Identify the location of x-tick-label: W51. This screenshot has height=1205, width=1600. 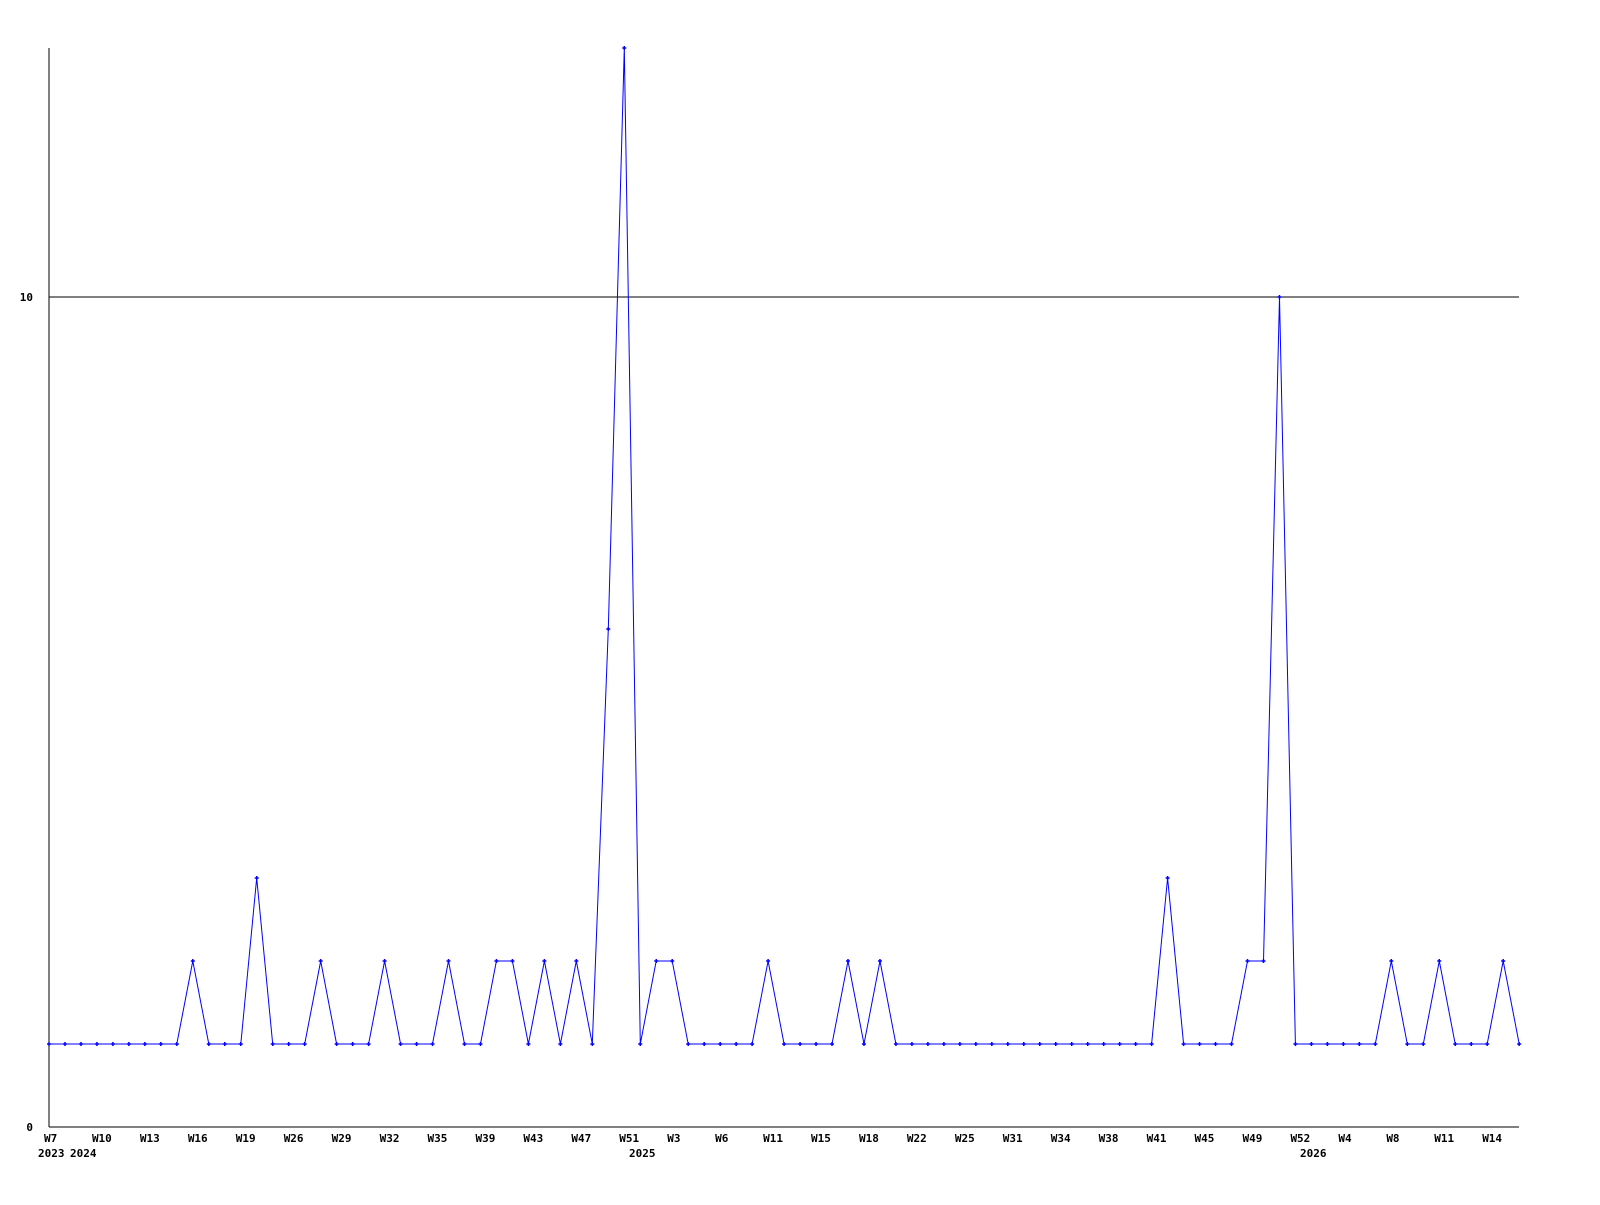
(629, 1138).